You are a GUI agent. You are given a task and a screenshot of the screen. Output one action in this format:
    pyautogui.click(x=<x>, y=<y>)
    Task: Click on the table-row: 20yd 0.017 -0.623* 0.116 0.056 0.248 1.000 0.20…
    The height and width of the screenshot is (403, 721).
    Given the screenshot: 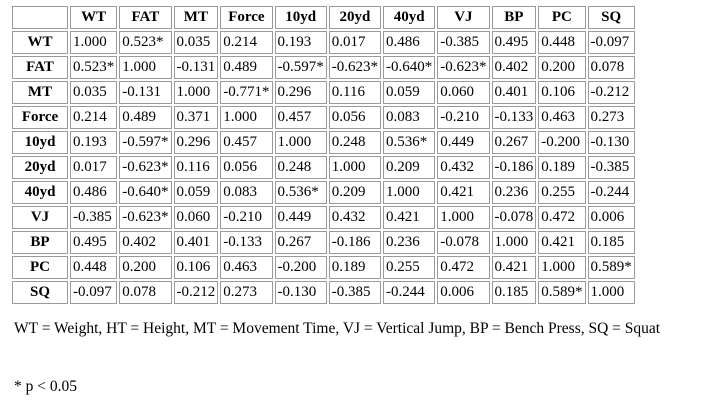 What is the action you would take?
    pyautogui.click(x=323, y=167)
    